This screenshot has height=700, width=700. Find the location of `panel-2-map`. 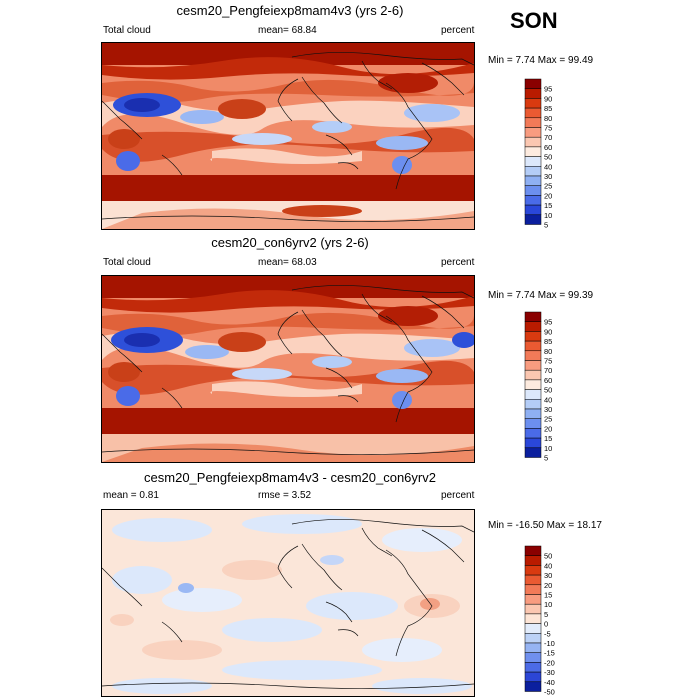

panel-2-map is located at coordinates (288, 369).